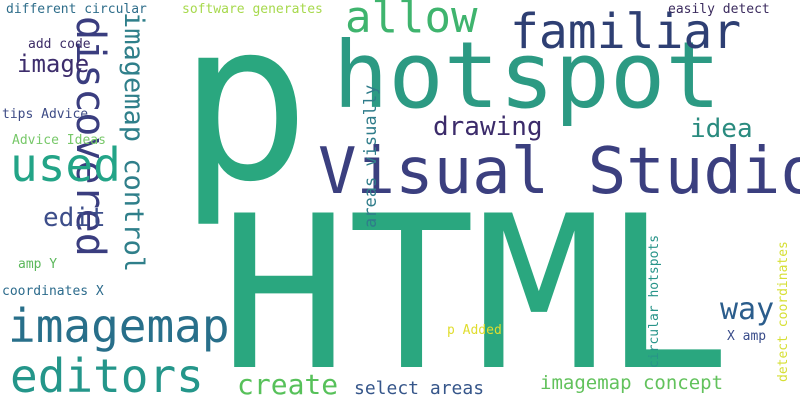  I want to click on word-advice-ideas: Advice Ideas, so click(59, 140).